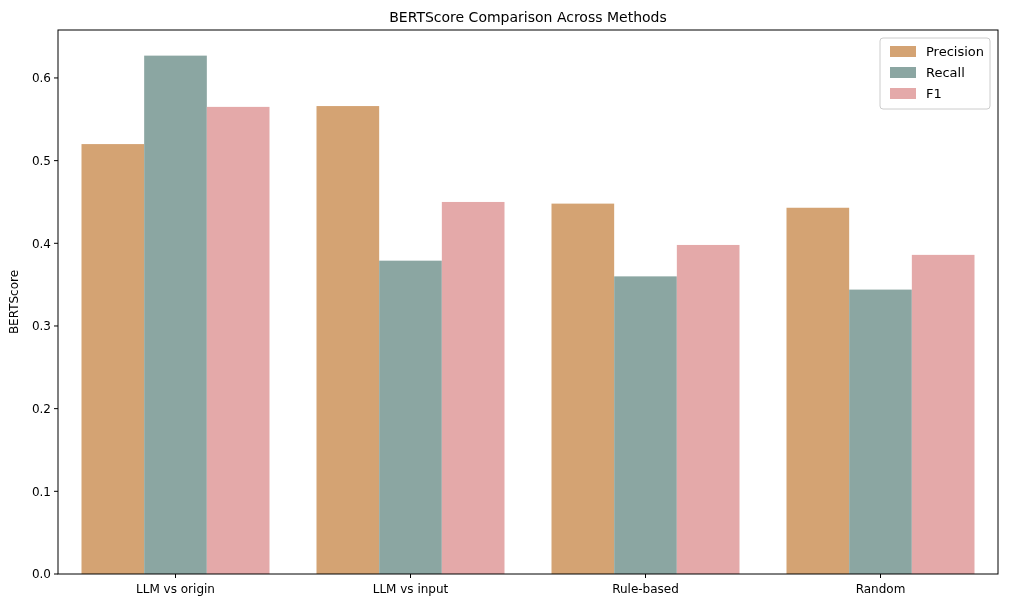  What do you see at coordinates (41, 243) in the screenshot?
I see `y-tick-label: 0.4` at bounding box center [41, 243].